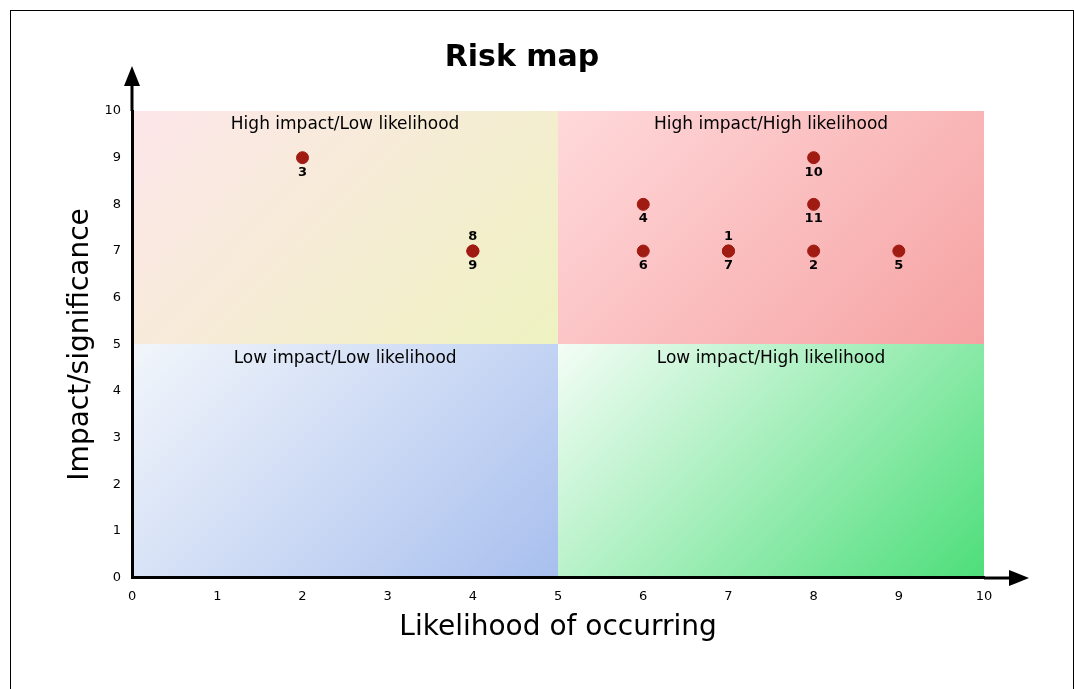  What do you see at coordinates (79, 344) in the screenshot?
I see `y-axis-title: Impact/significance` at bounding box center [79, 344].